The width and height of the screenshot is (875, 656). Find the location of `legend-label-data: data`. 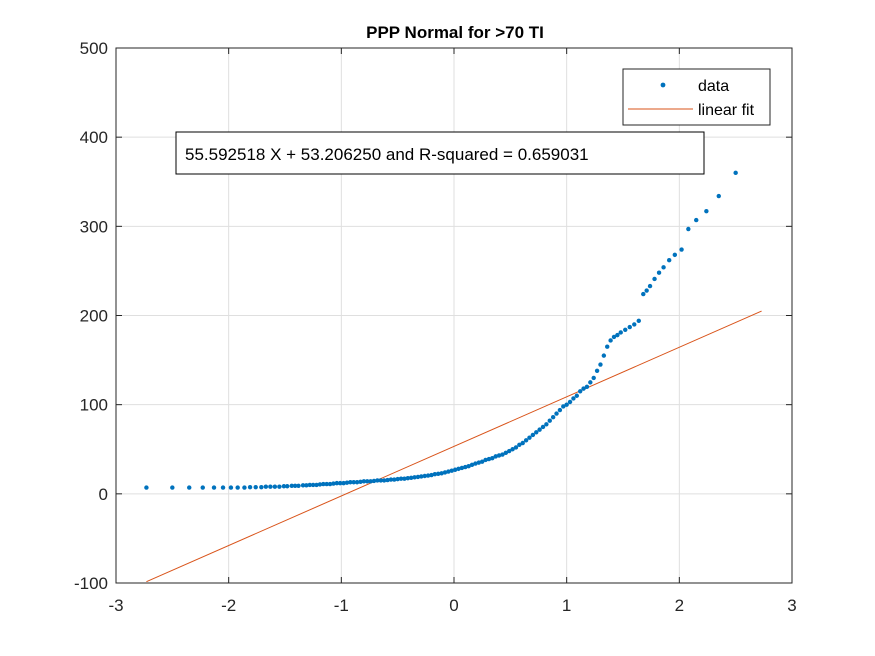

legend-label-data: data is located at coordinates (713, 86).